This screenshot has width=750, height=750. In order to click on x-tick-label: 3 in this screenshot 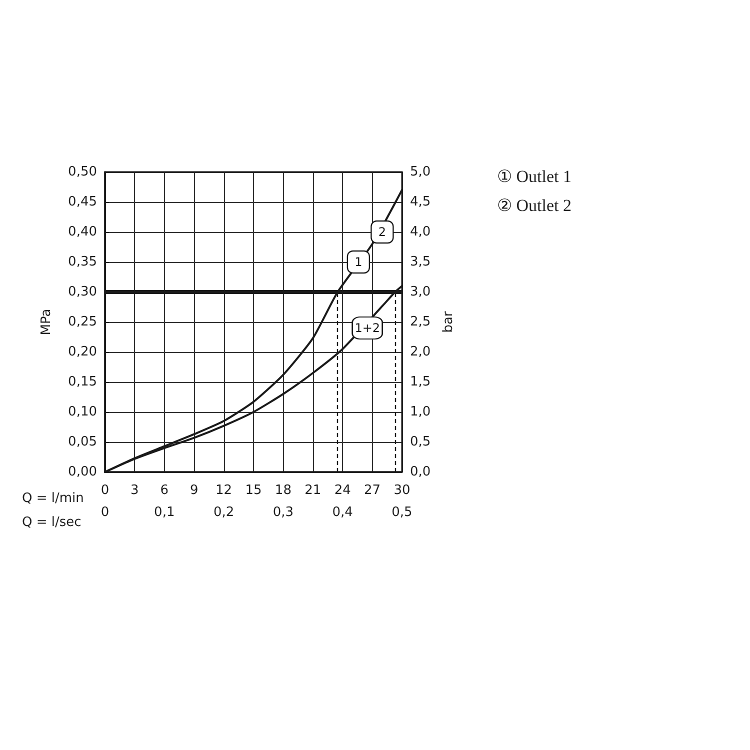, I will do `click(134, 490)`.